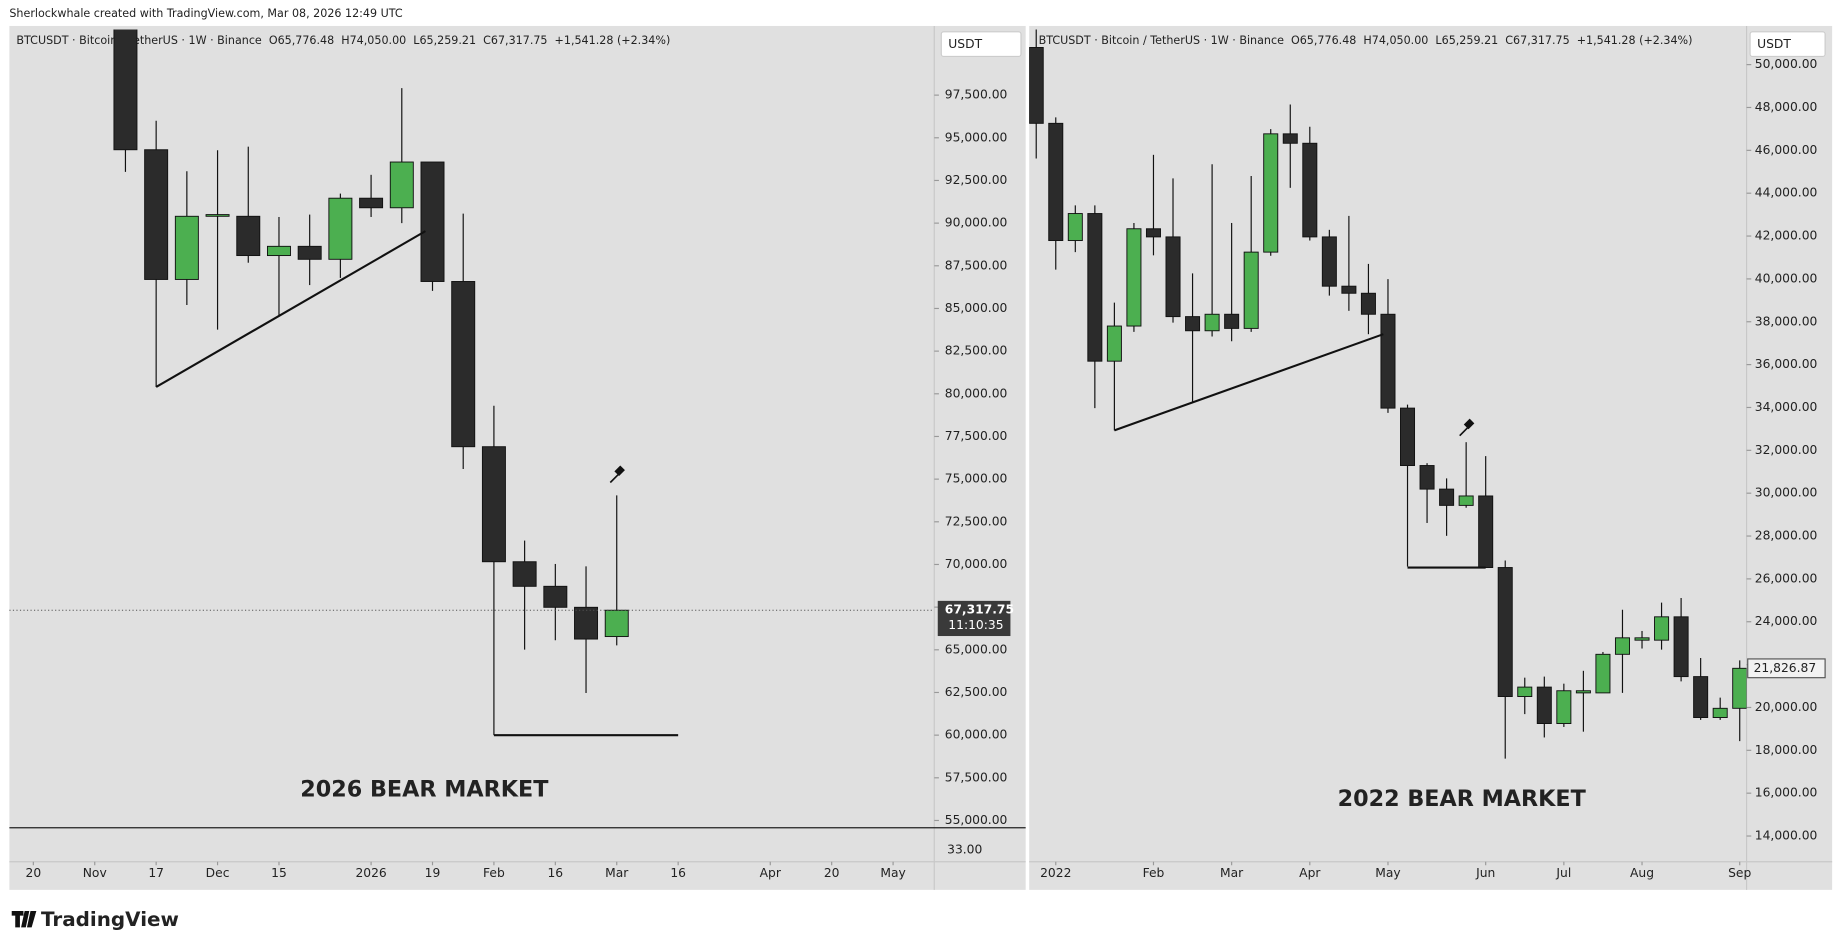 The height and width of the screenshot is (951, 1838). Describe the element at coordinates (1537, 40) in the screenshot. I see `ohlc-value: C67,317.75` at that location.